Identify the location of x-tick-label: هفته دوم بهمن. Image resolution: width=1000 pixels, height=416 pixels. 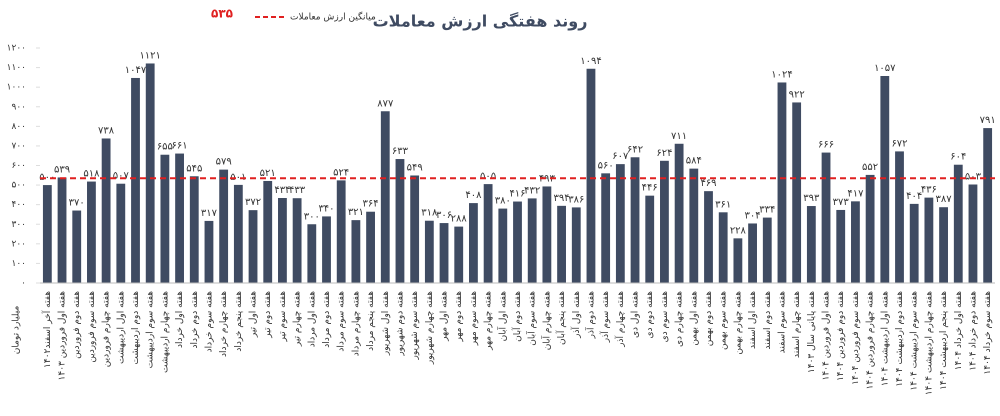
(709, 318).